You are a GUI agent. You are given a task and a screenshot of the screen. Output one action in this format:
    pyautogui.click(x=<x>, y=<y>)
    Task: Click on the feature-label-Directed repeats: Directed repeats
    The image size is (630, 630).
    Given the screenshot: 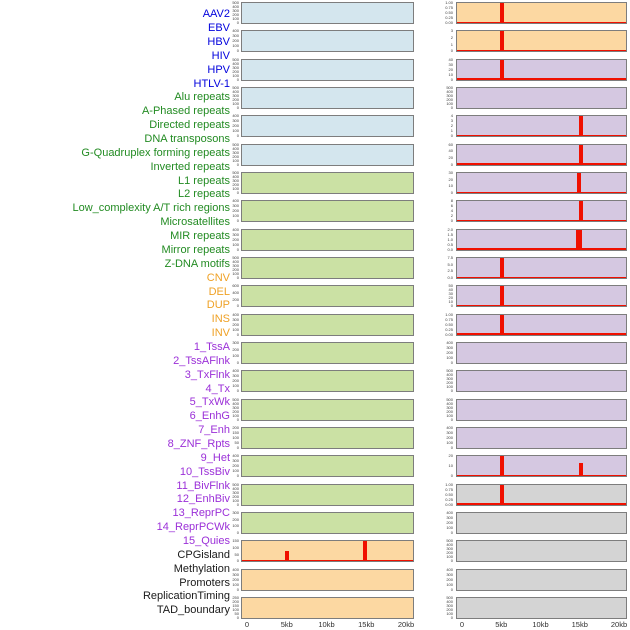 What is the action you would take?
    pyautogui.click(x=189, y=125)
    